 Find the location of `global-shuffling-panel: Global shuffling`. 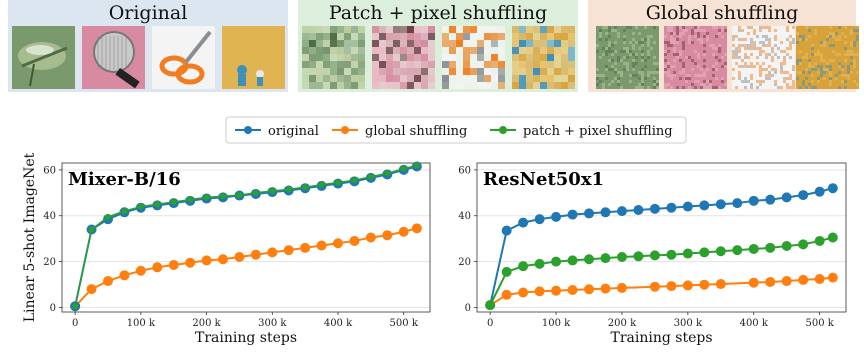

global-shuffling-panel: Global shuffling is located at coordinates (723, 46).